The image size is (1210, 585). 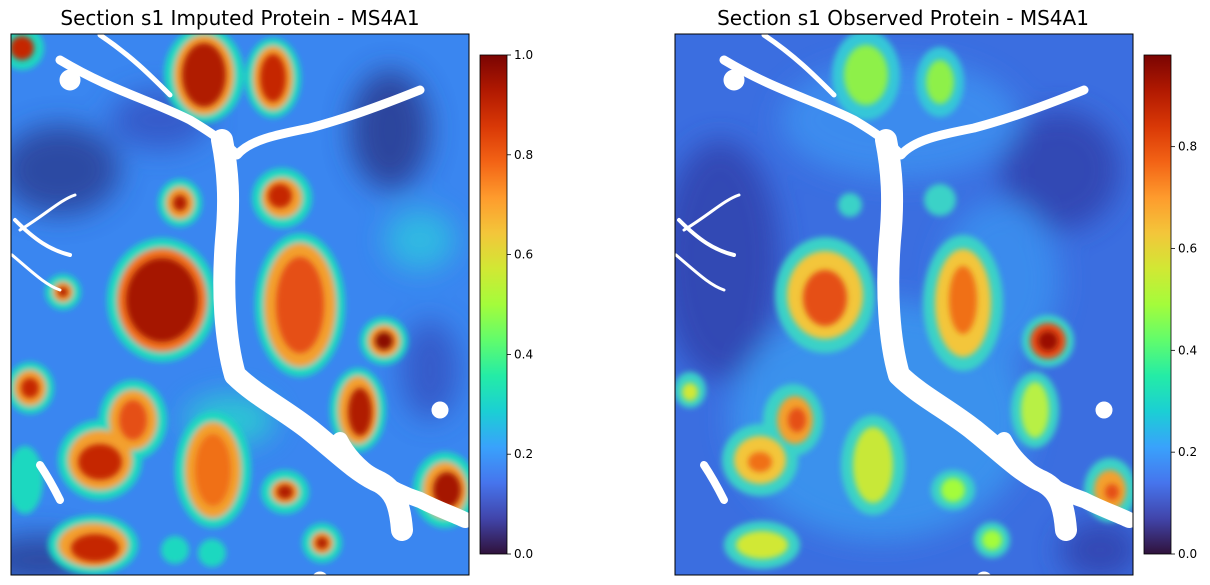 What do you see at coordinates (239, 18) in the screenshot?
I see `imputed-panel-title: Section s1 Imputed Protein - MS4A1` at bounding box center [239, 18].